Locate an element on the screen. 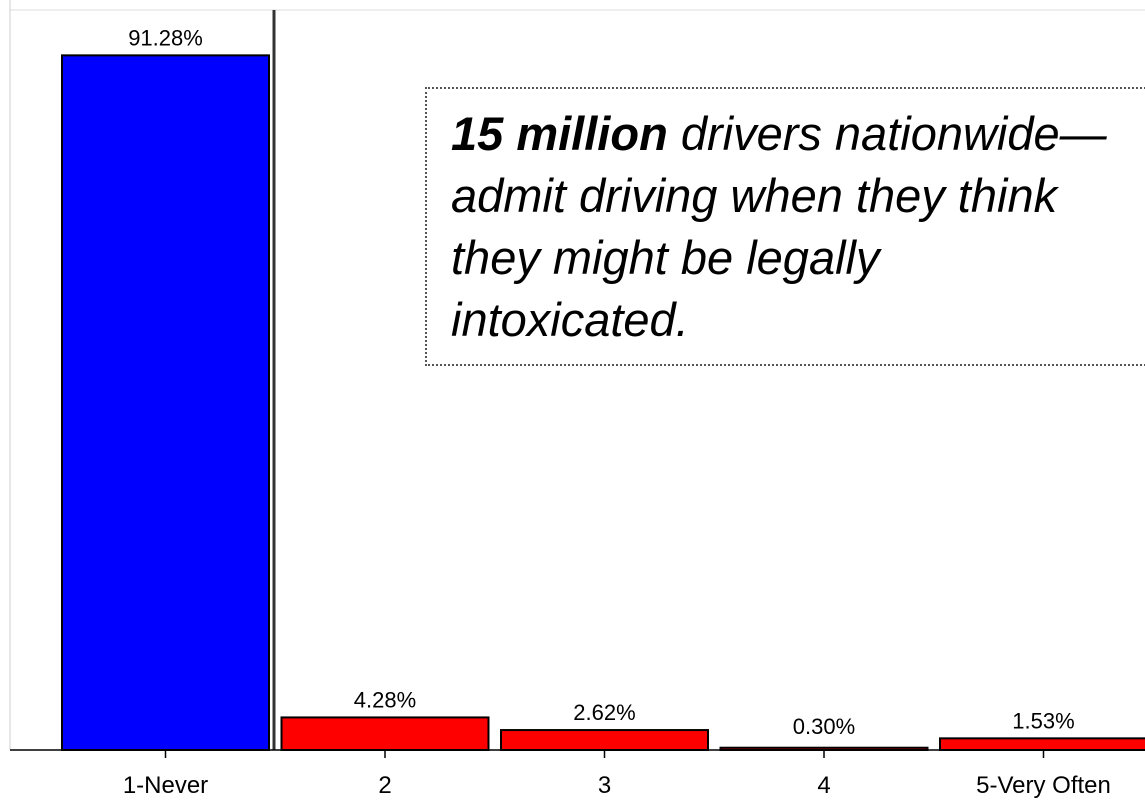  callout-line-1-text: drivers nationwide— is located at coordinates (887, 133).